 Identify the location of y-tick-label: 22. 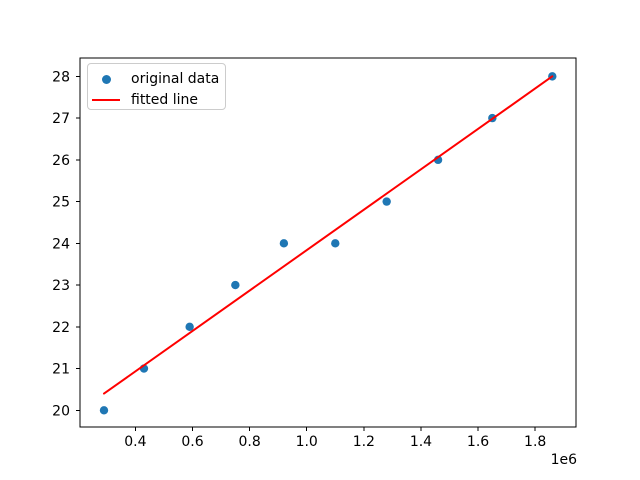
(61, 328).